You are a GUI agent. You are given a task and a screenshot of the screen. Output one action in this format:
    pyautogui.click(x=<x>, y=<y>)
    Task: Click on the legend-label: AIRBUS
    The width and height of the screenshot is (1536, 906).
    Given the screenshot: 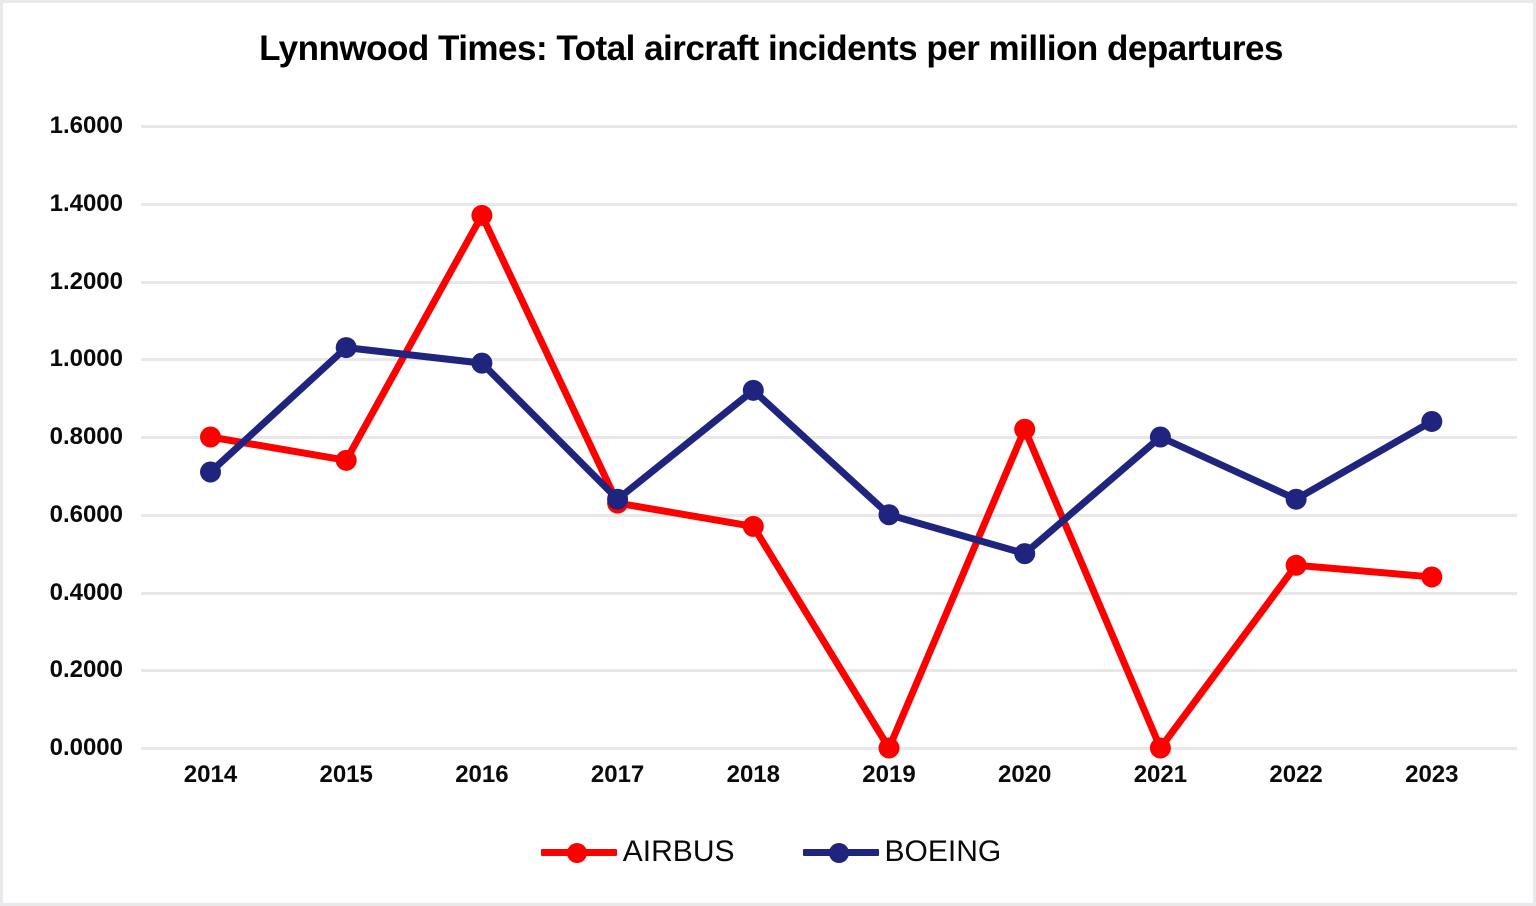 What is the action you would take?
    pyautogui.click(x=678, y=851)
    